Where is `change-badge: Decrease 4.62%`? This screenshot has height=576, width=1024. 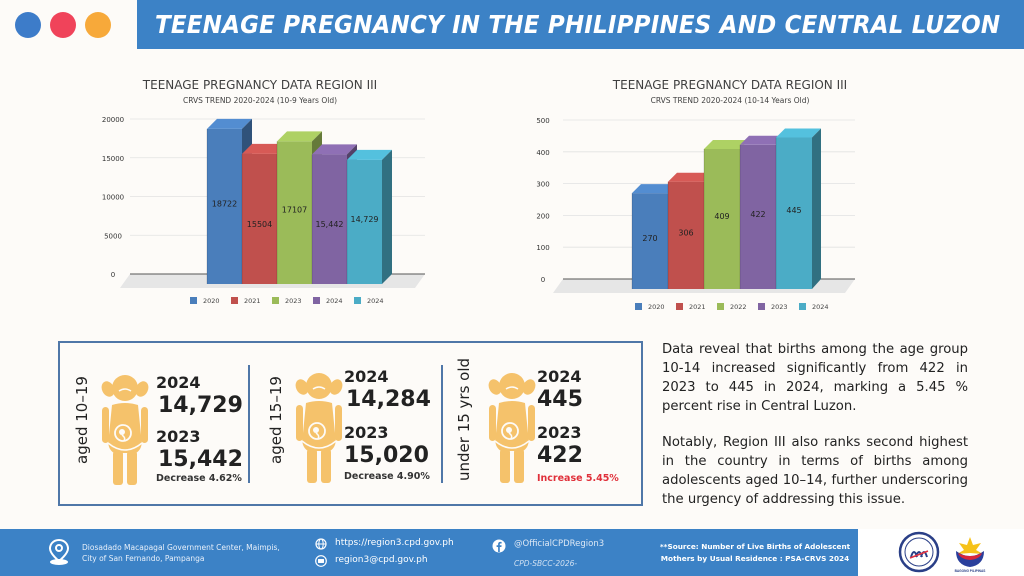
change-badge: Decrease 4.62% is located at coordinates (199, 478).